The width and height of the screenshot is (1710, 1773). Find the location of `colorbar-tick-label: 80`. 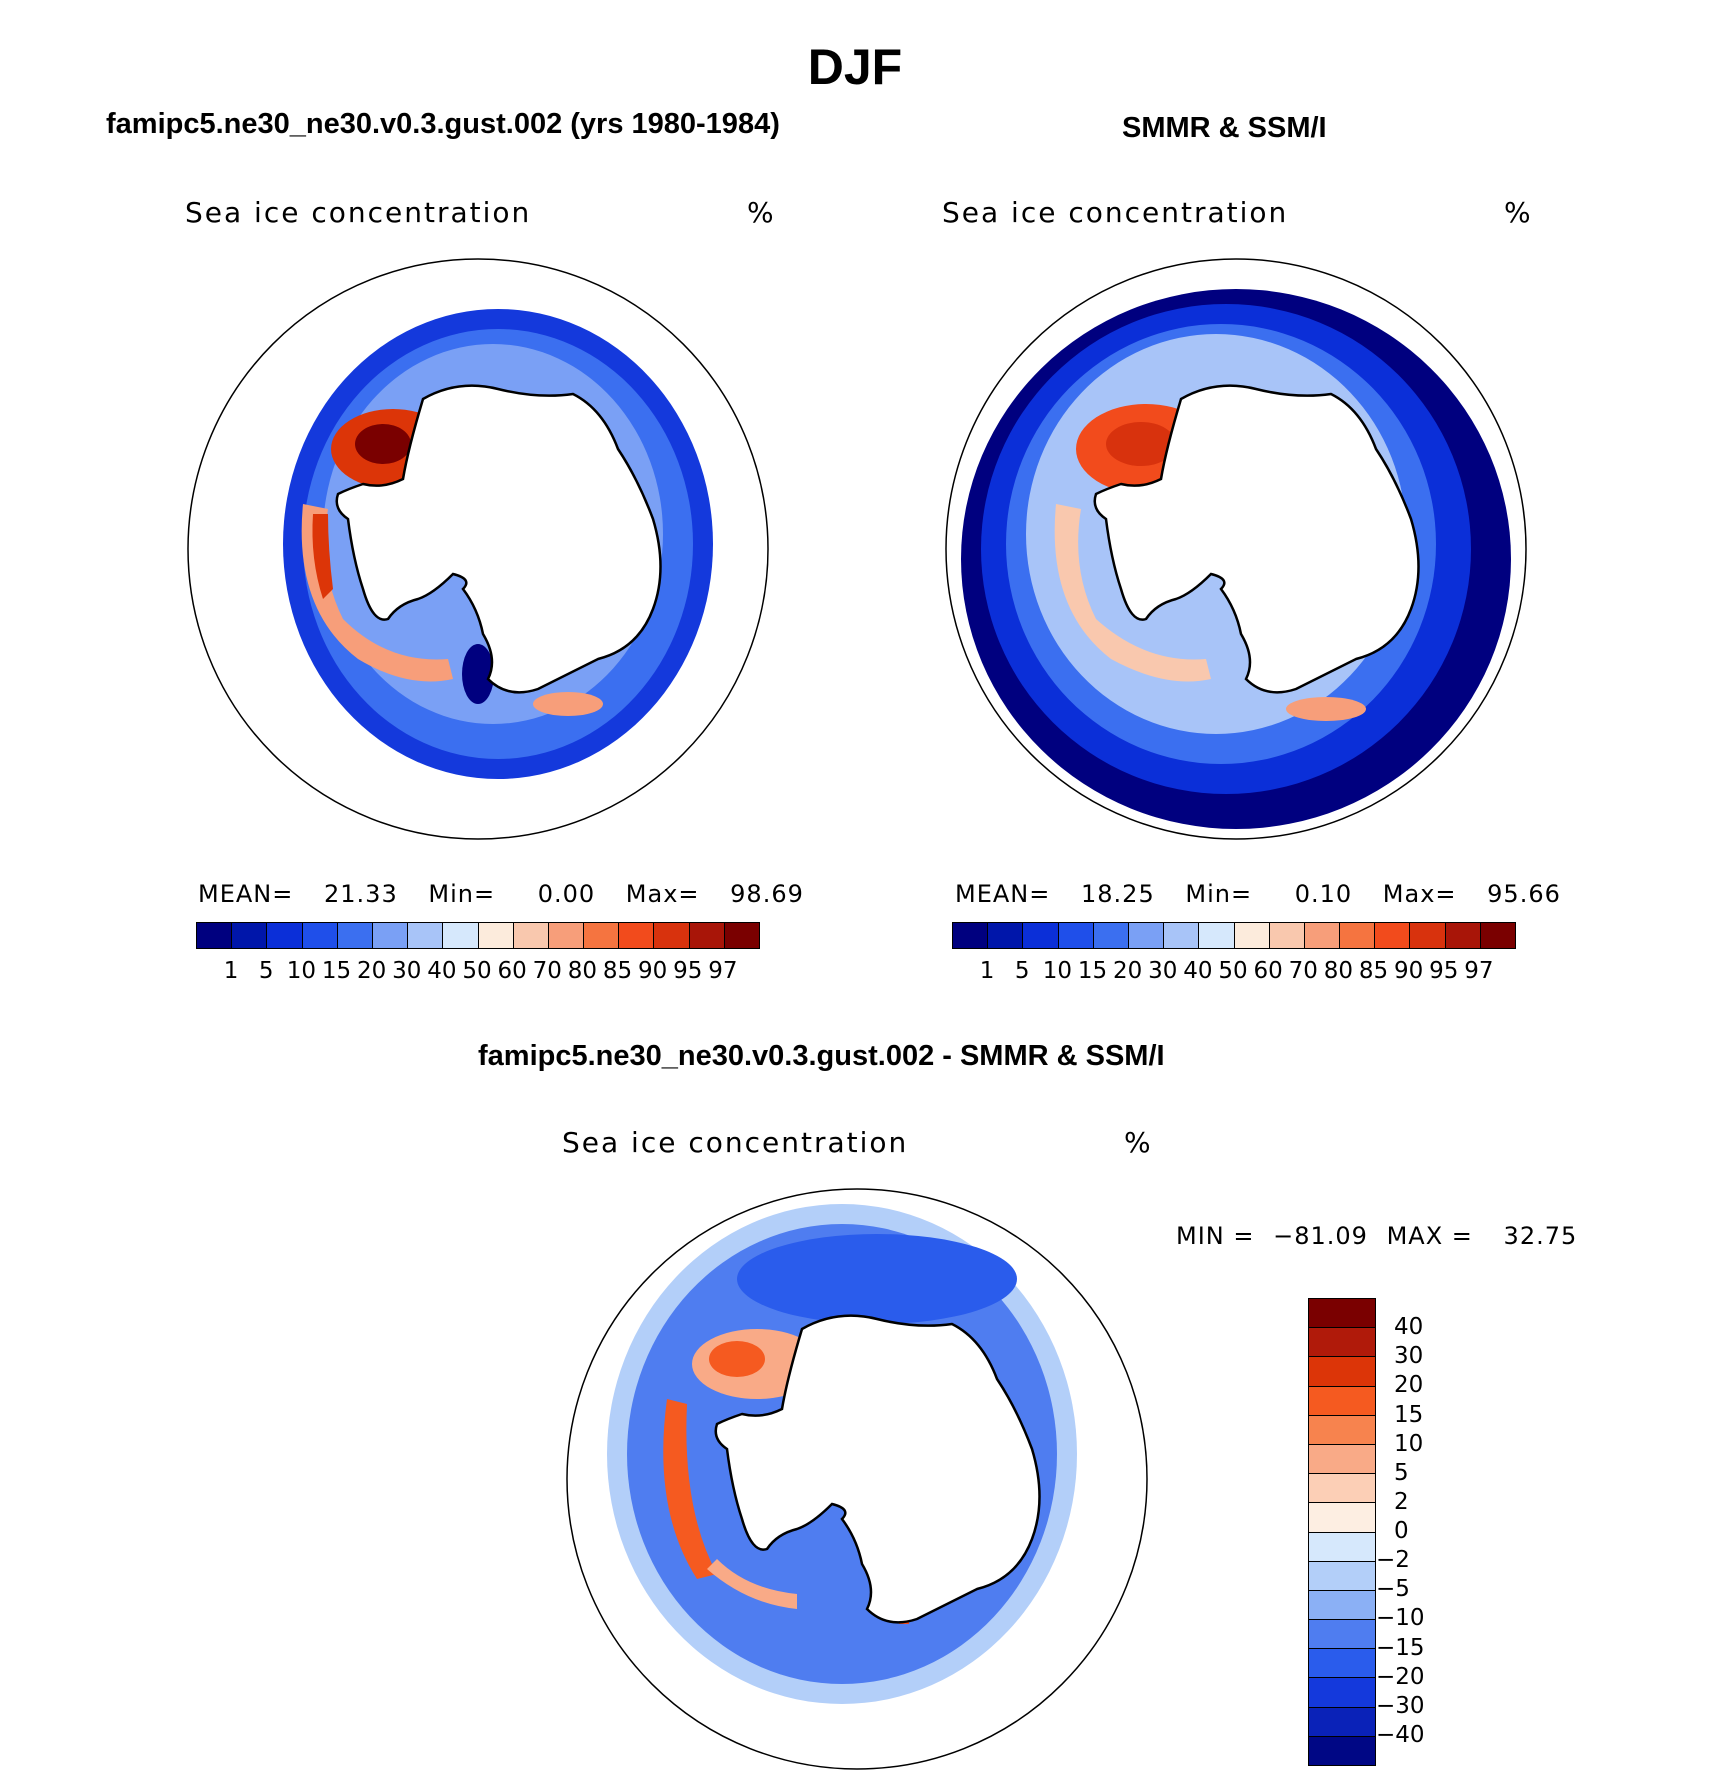

colorbar-tick-label: 80 is located at coordinates (1338, 971).